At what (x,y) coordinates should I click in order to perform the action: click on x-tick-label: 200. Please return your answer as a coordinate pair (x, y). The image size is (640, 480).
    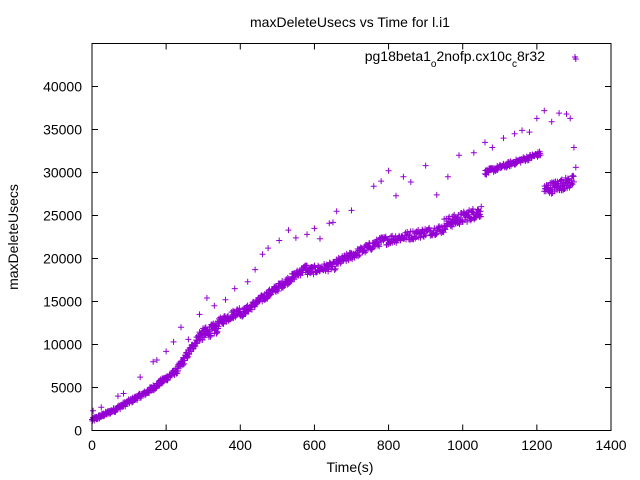
    Looking at the image, I should click on (166, 445).